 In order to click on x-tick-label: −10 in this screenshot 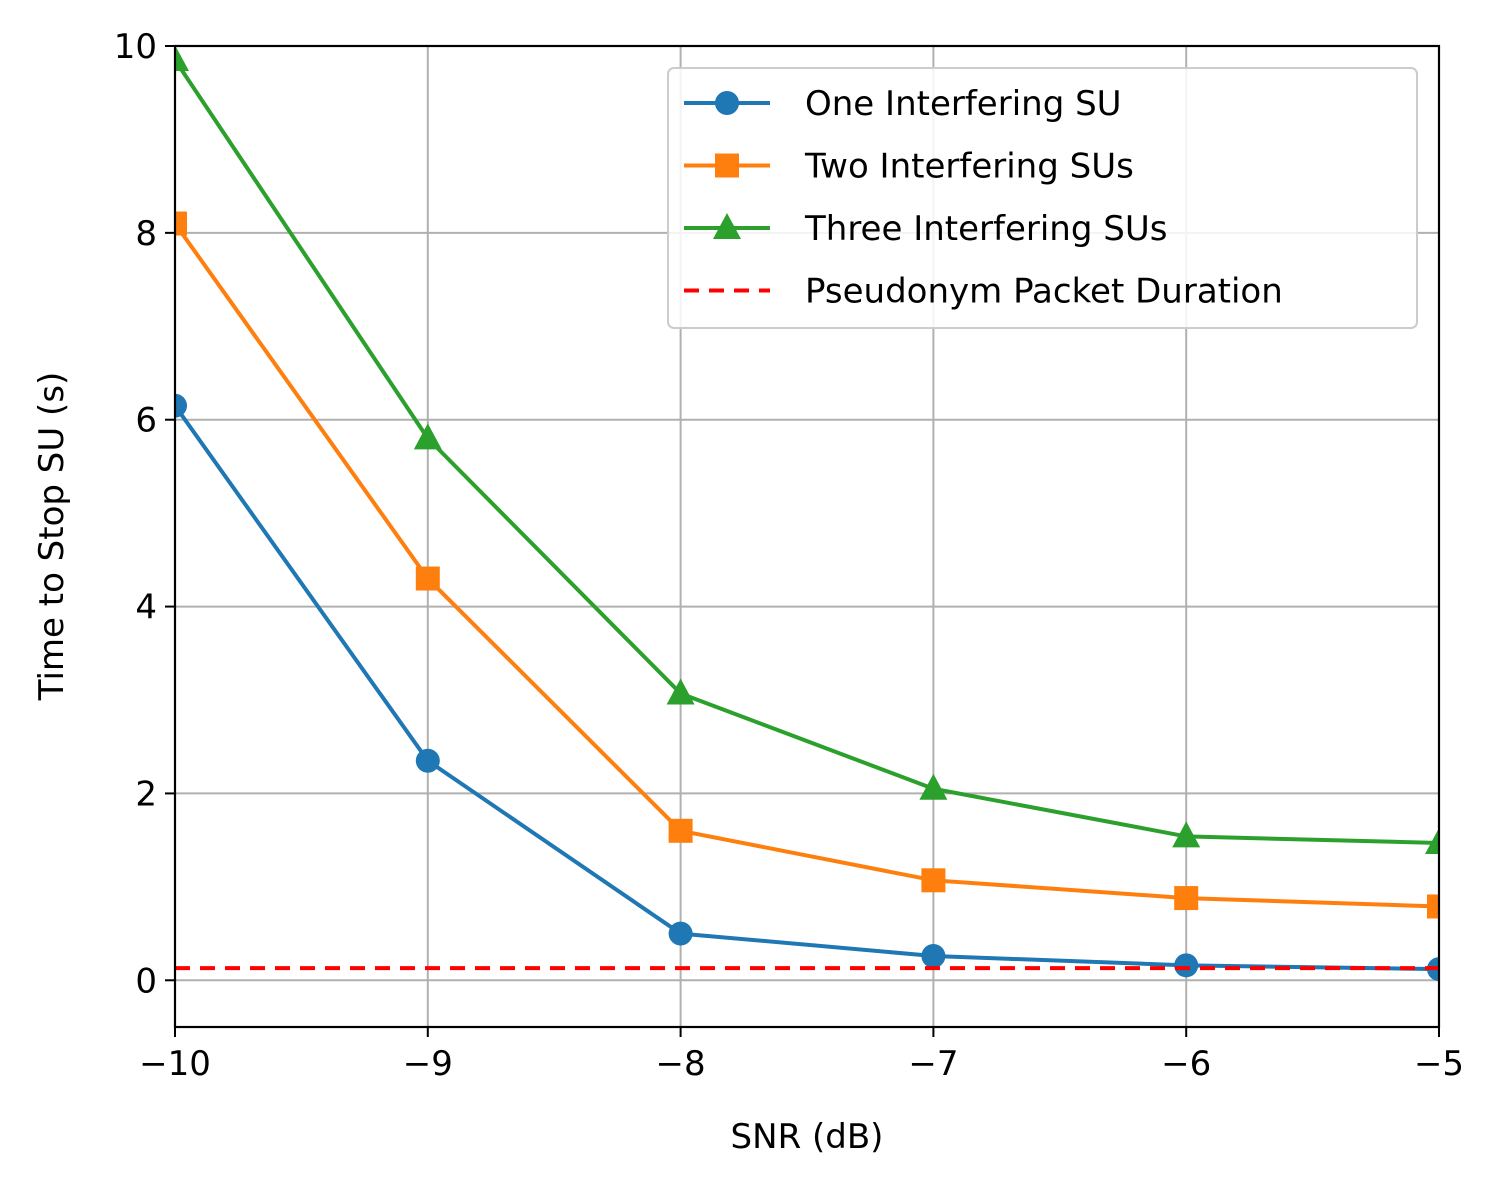, I will do `click(175, 1064)`.